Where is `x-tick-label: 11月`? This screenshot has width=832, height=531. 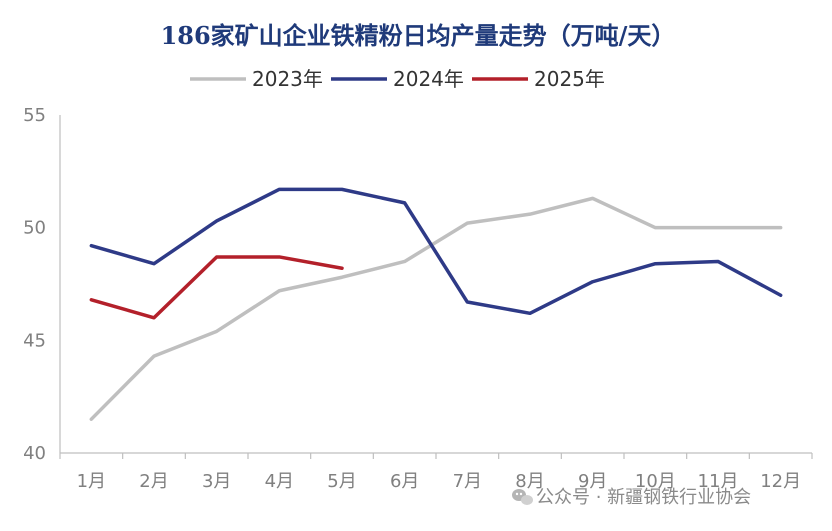 x-tick-label: 11月 is located at coordinates (718, 481).